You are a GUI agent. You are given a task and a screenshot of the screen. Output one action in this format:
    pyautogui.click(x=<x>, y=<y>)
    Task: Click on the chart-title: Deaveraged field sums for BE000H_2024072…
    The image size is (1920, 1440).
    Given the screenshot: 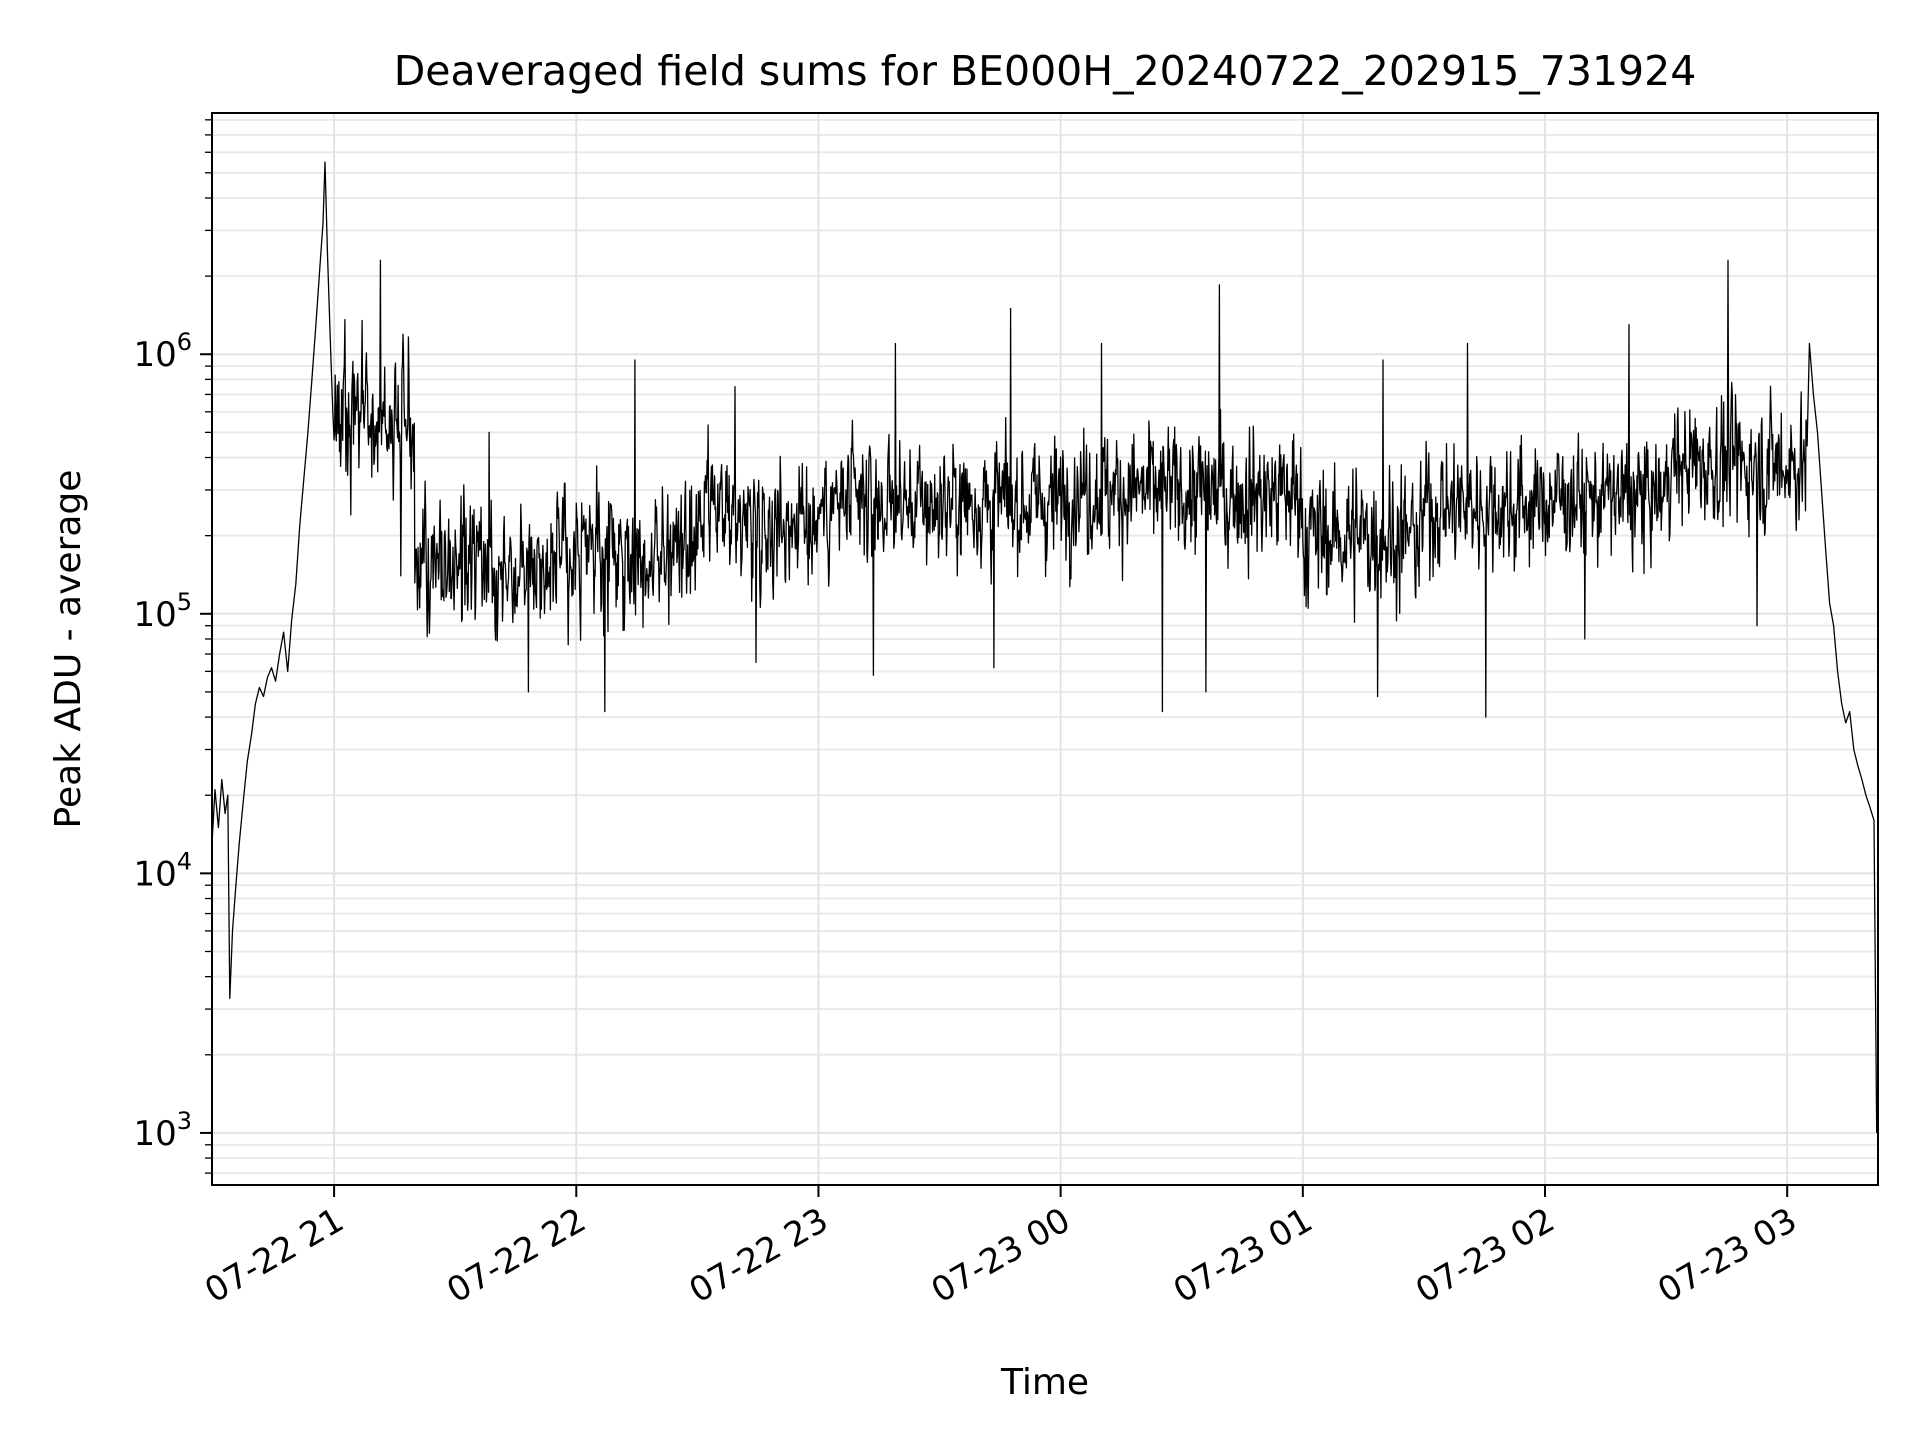 What is the action you would take?
    pyautogui.click(x=1045, y=71)
    